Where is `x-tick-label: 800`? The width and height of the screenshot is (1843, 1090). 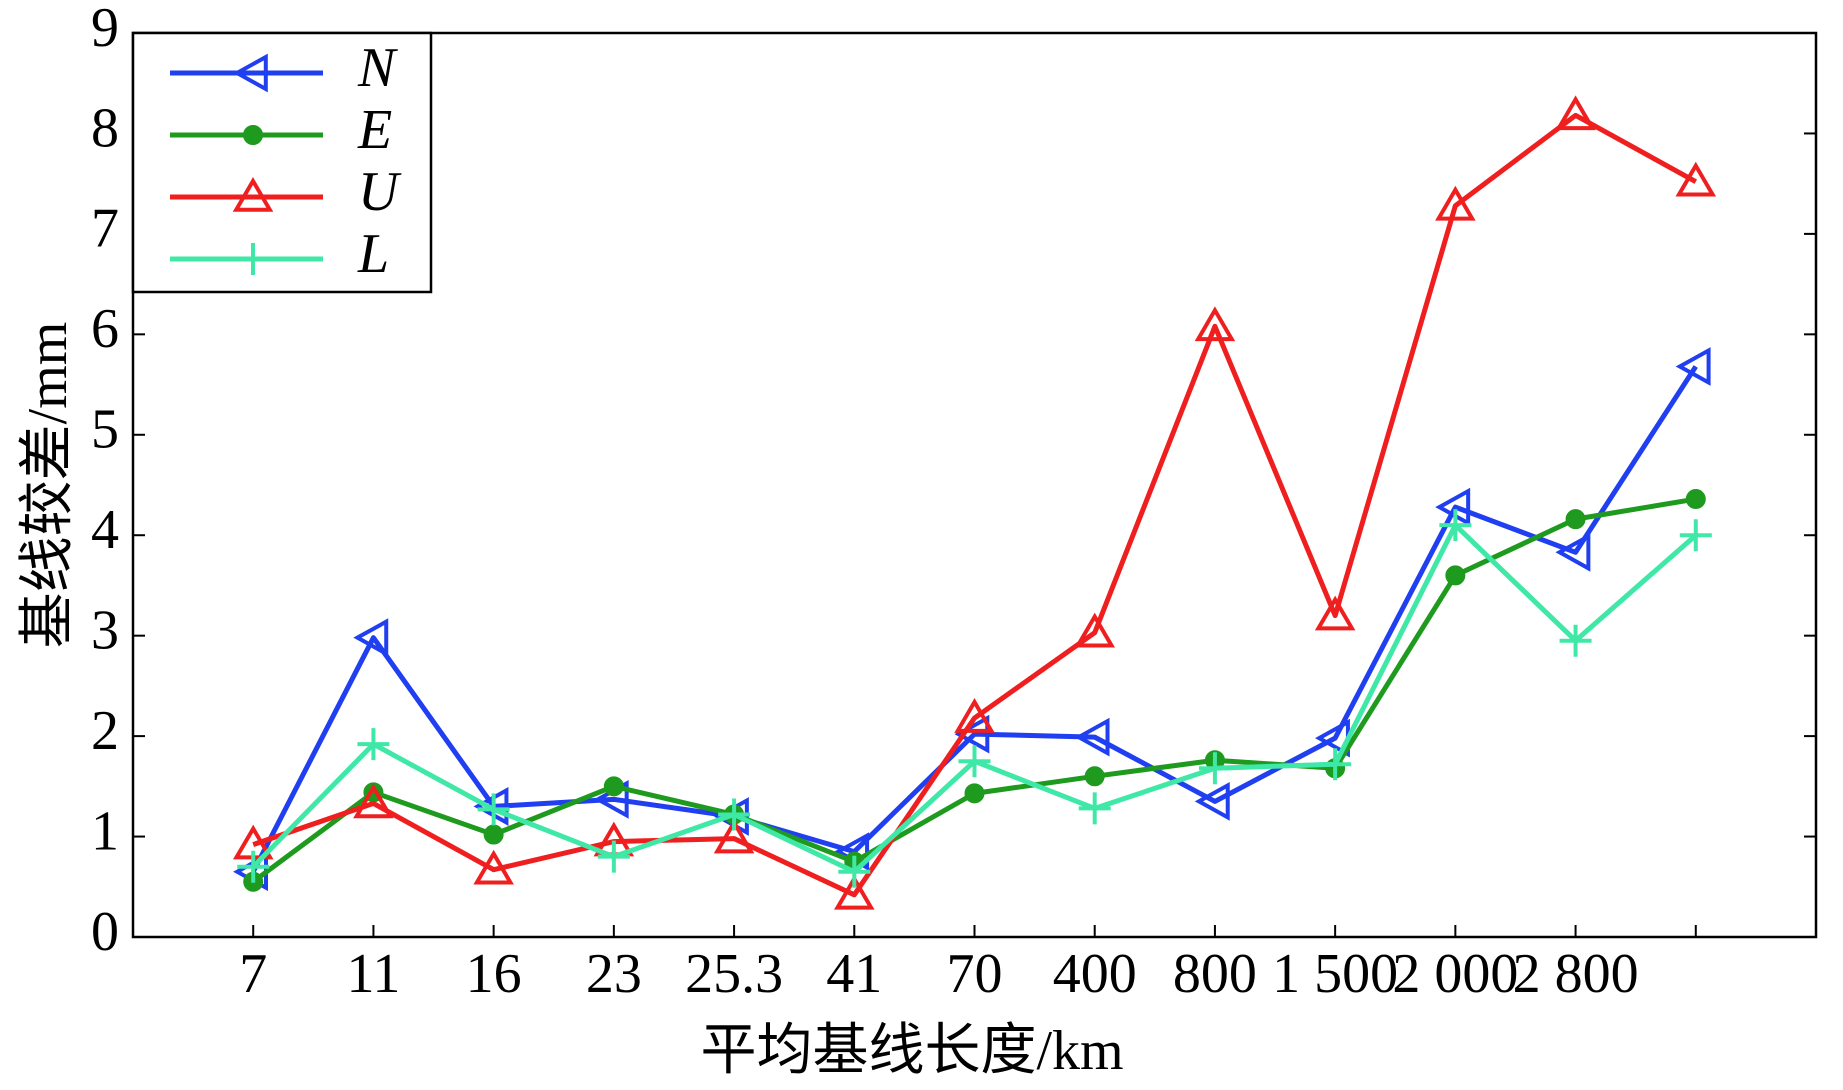 x-tick-label: 800 is located at coordinates (1215, 974).